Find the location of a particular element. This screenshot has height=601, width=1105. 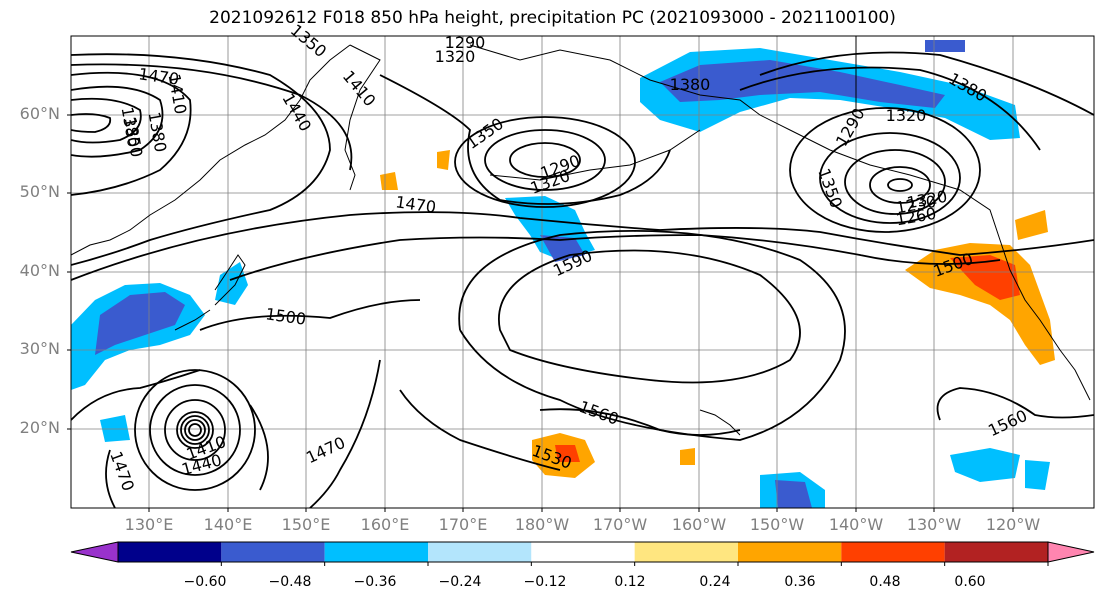

lon-label-160w: 160°W is located at coordinates (699, 524).